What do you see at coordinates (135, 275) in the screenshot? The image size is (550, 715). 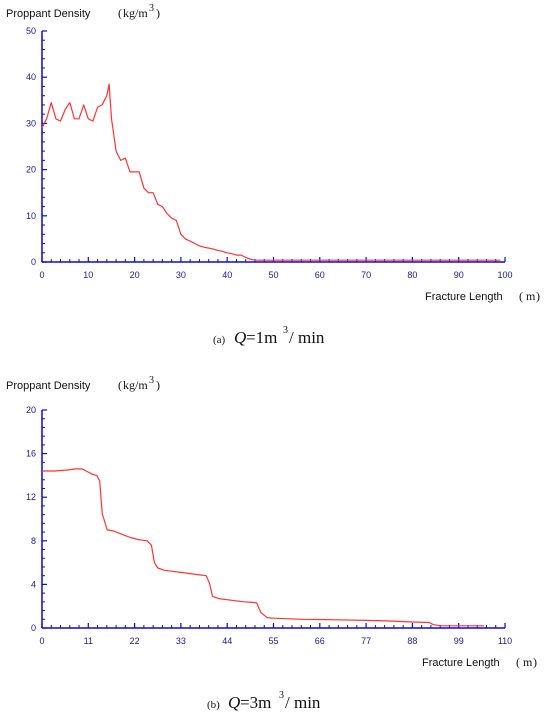 I see `x-tick-label: 20` at bounding box center [135, 275].